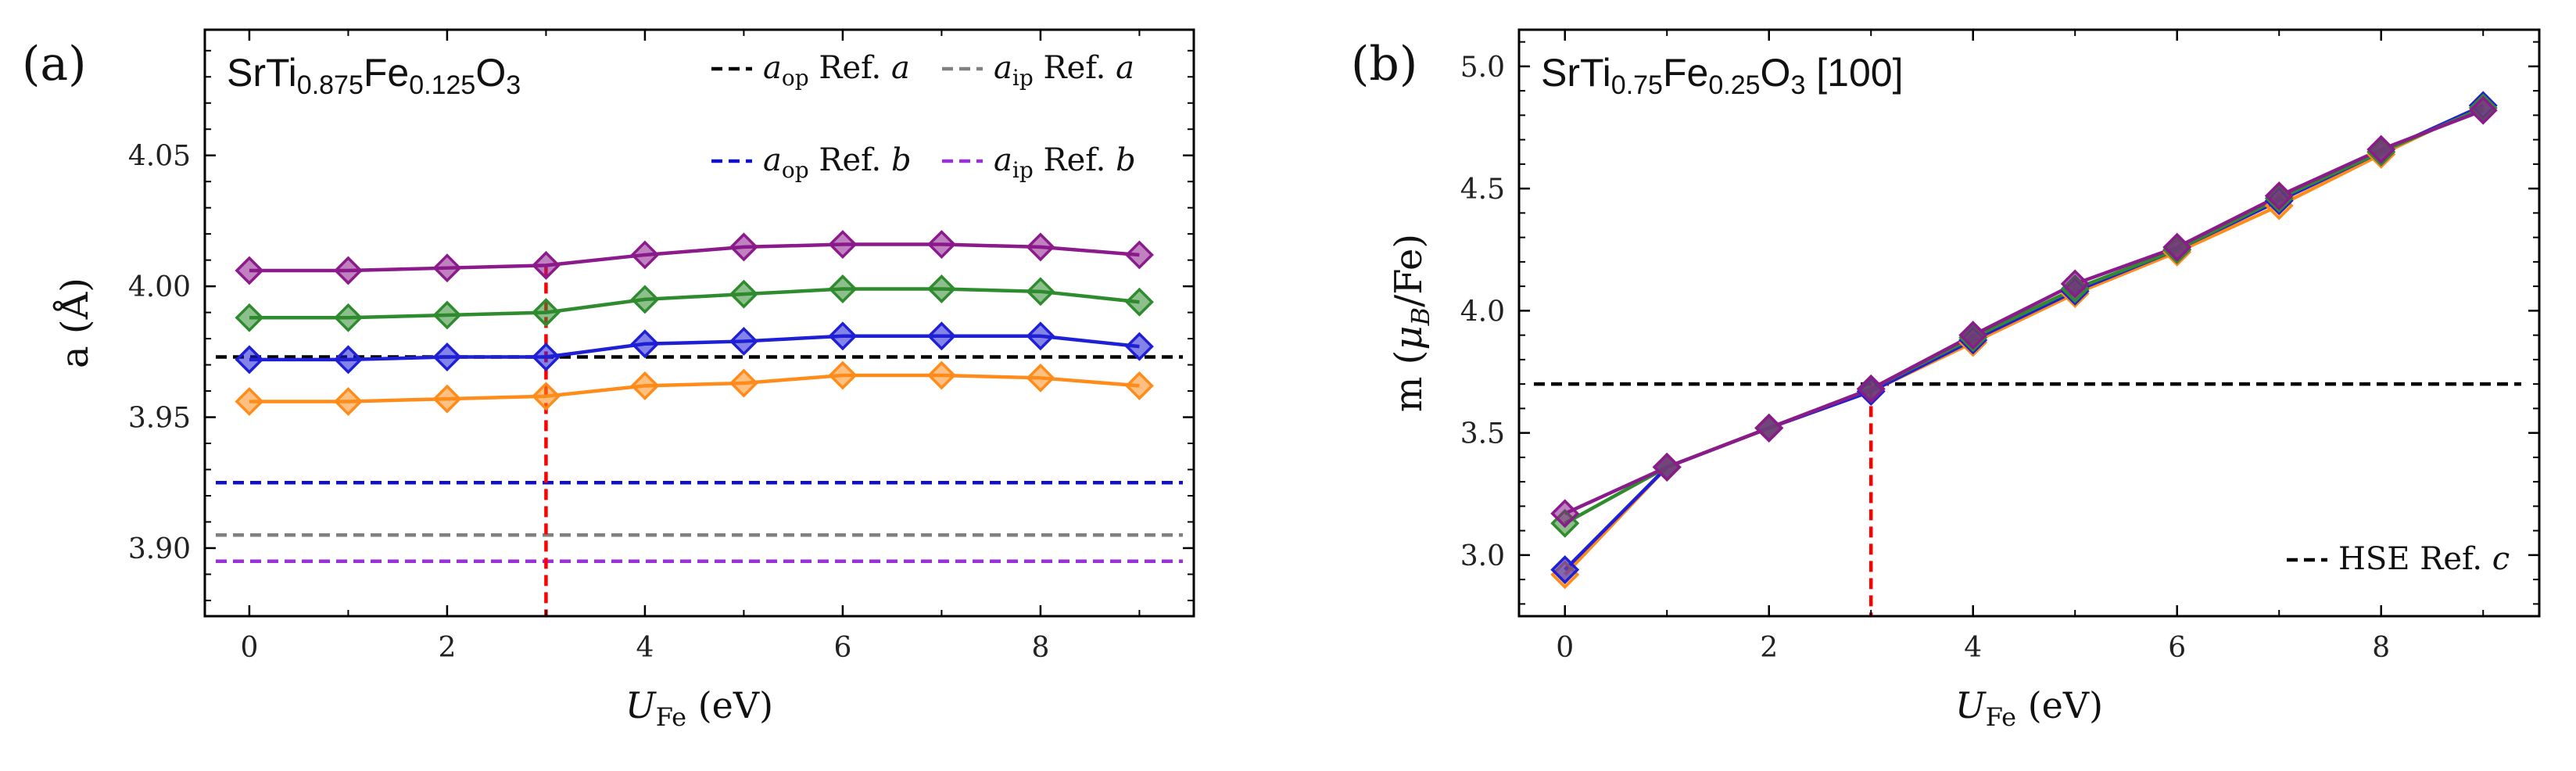 The width and height of the screenshot is (2576, 771). I want to click on y-axis-label: a (Å), so click(74, 323).